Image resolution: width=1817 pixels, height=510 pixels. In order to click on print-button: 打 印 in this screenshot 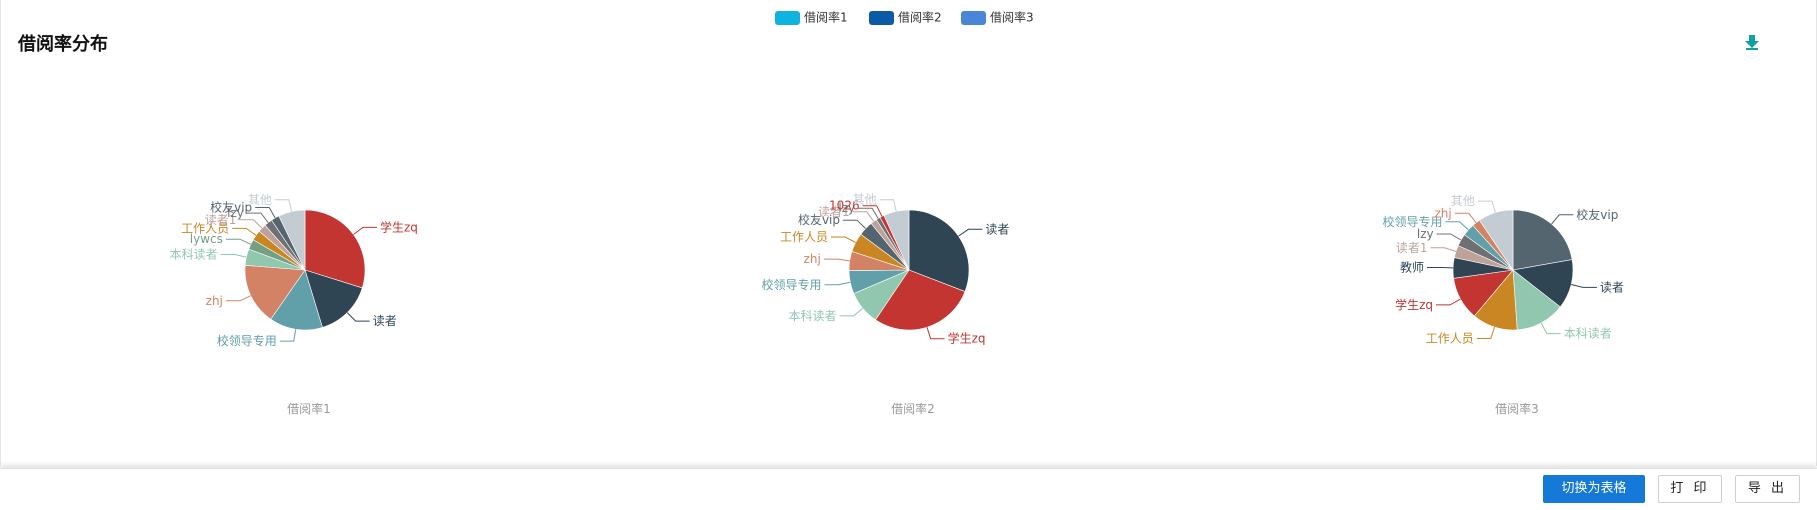, I will do `click(1690, 489)`.